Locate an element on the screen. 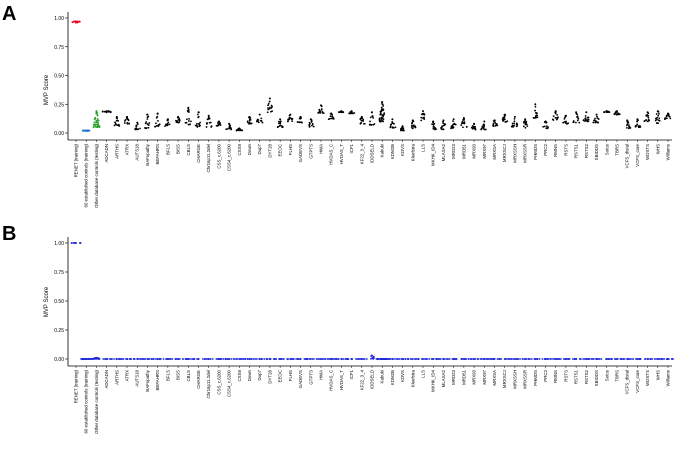 This screenshot has height=451, width=675. x-tick-label: AUTS18 is located at coordinates (137, 151).